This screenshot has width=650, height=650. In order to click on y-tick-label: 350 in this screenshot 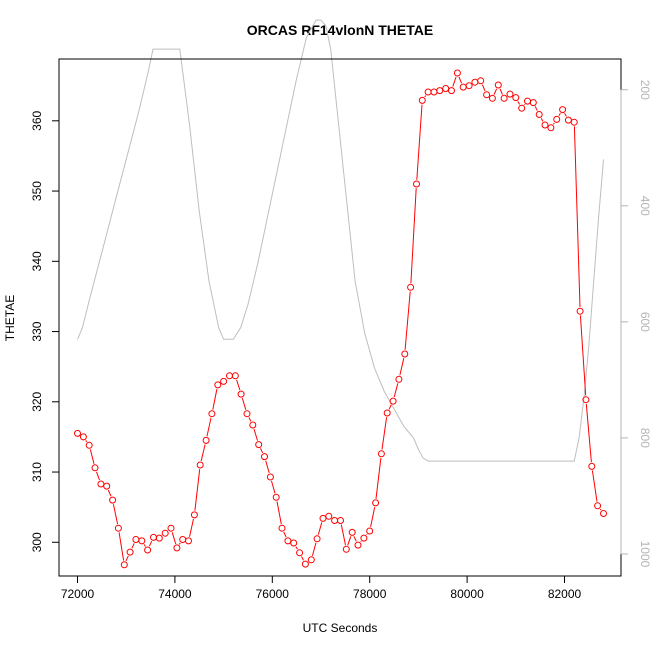, I will do `click(37, 191)`.